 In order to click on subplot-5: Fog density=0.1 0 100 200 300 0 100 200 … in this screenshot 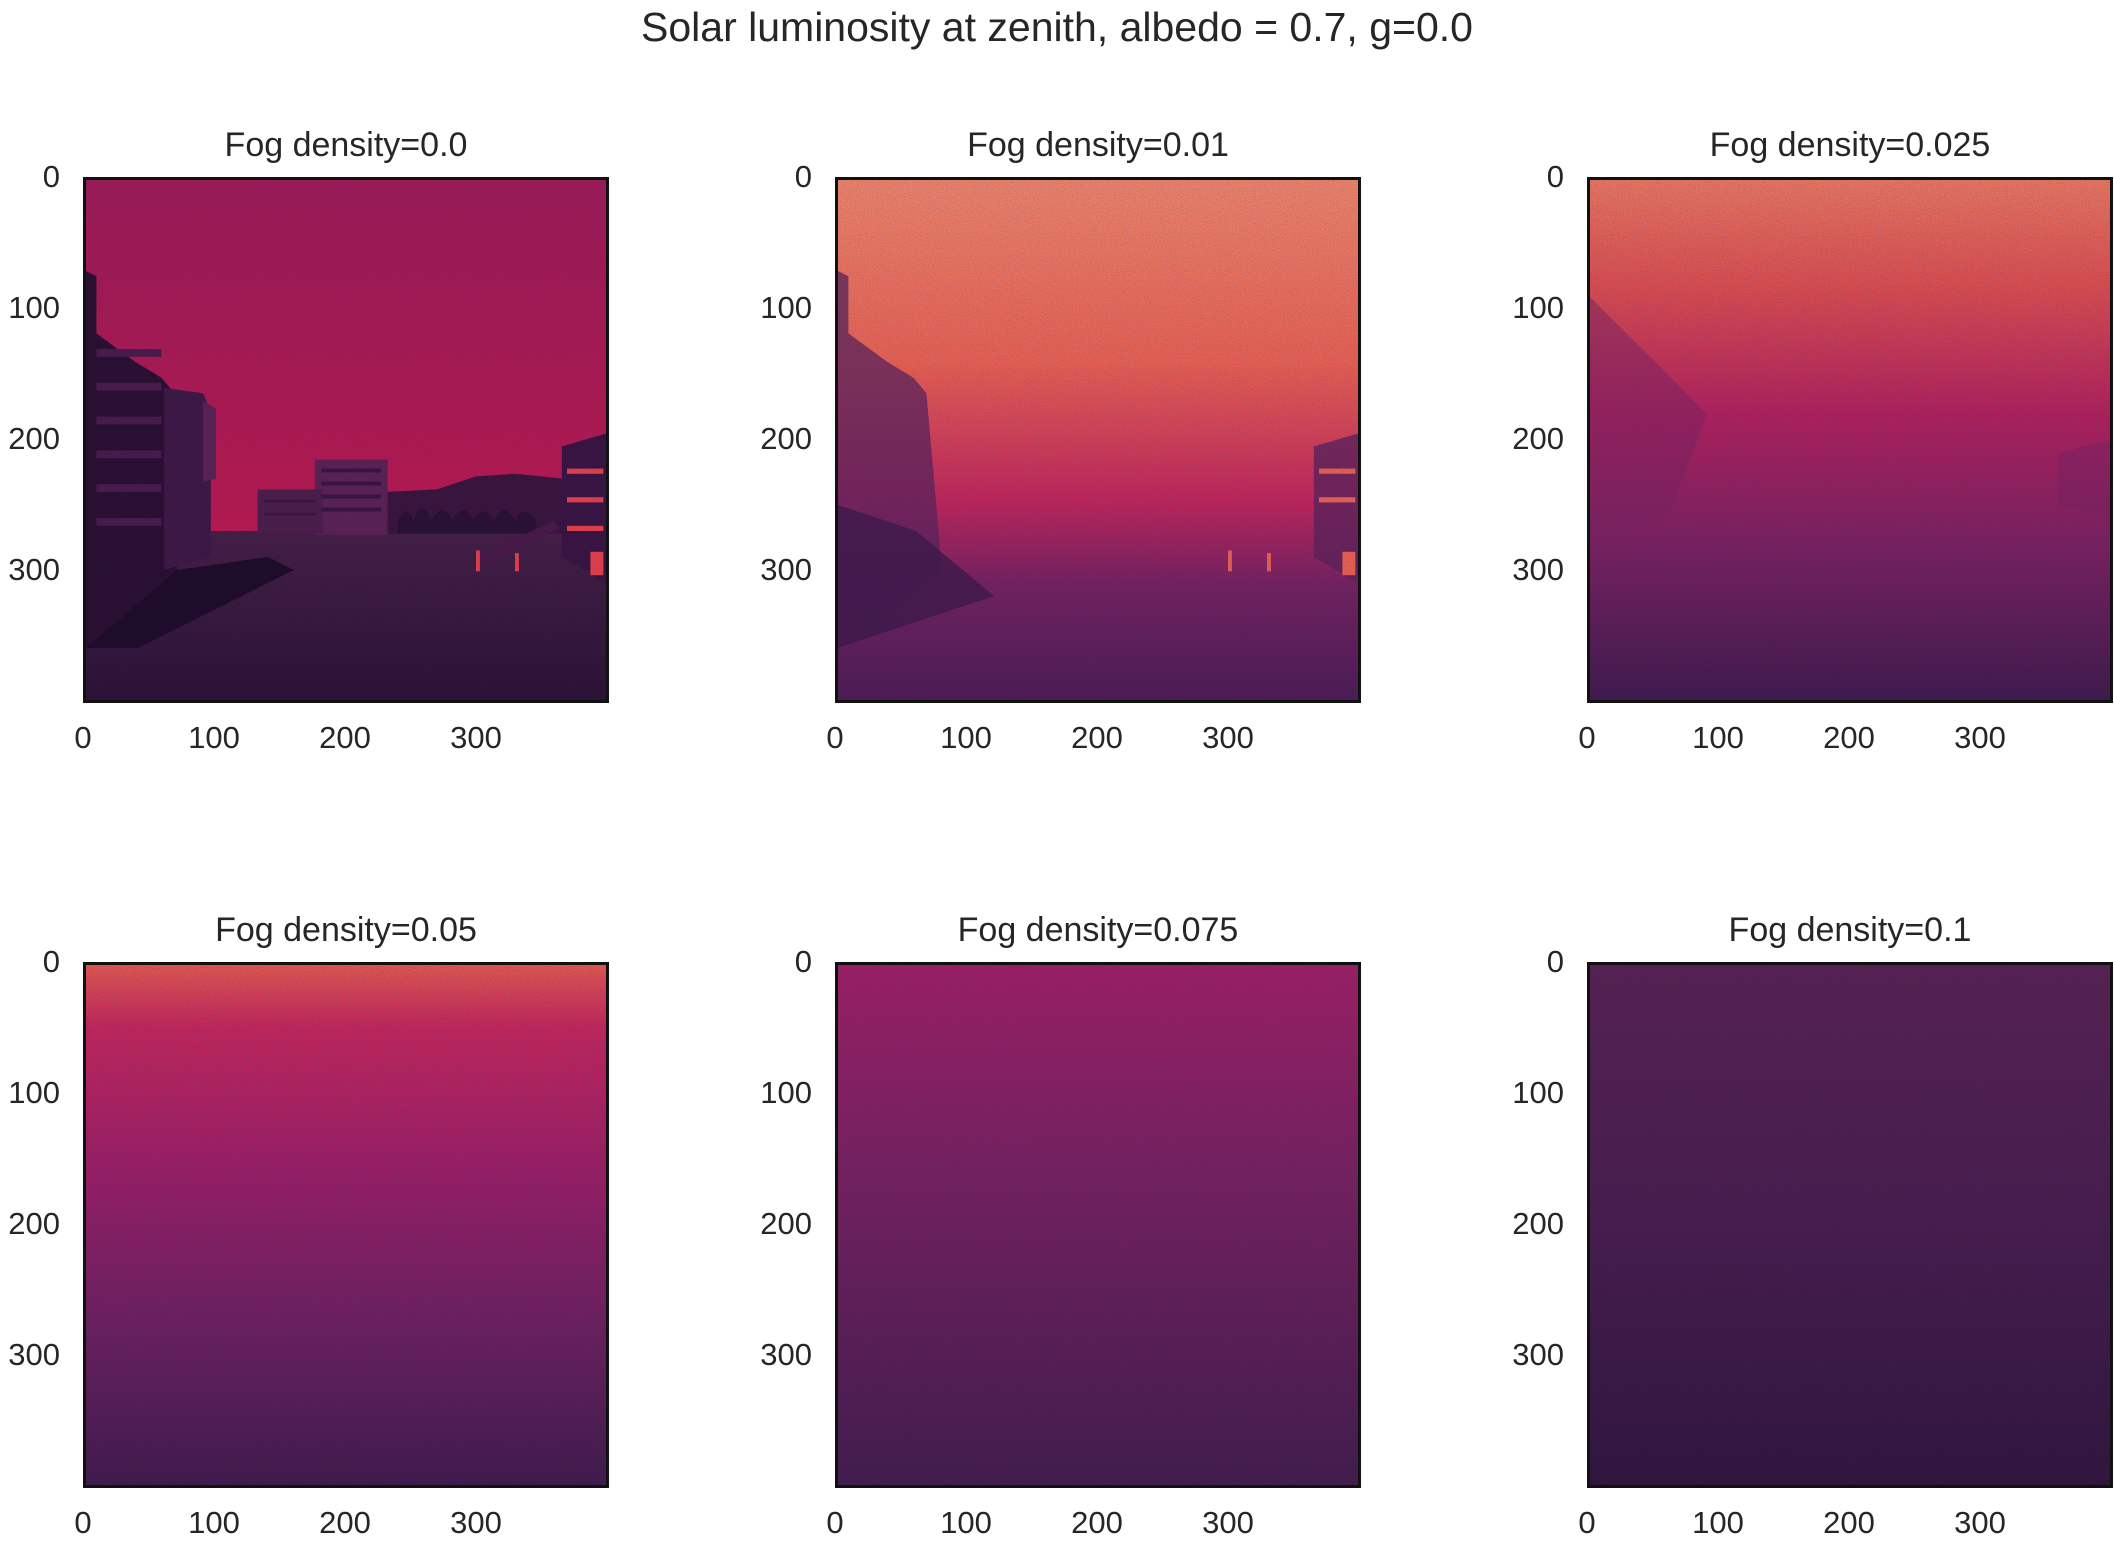, I will do `click(1812, 1225)`.